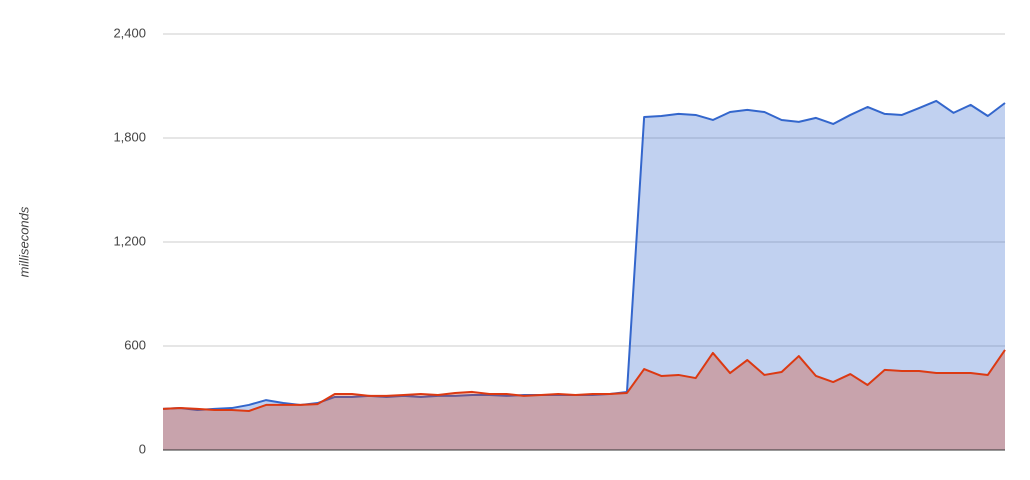 This screenshot has height=480, width=1030. What do you see at coordinates (135, 344) in the screenshot?
I see `y-tick-label: 600` at bounding box center [135, 344].